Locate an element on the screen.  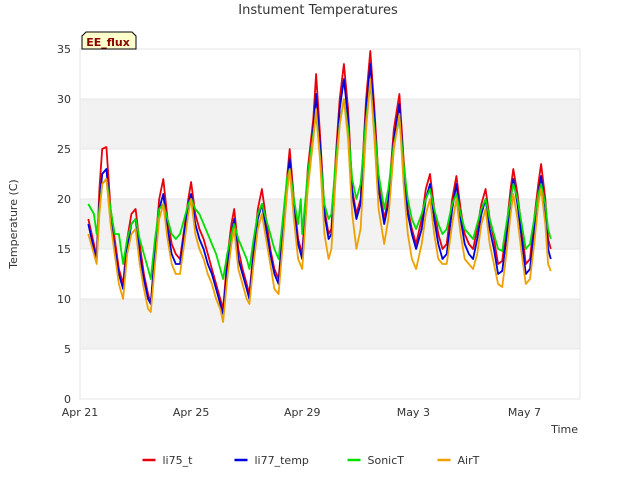
badge-shape is located at coordinates (109, 40).